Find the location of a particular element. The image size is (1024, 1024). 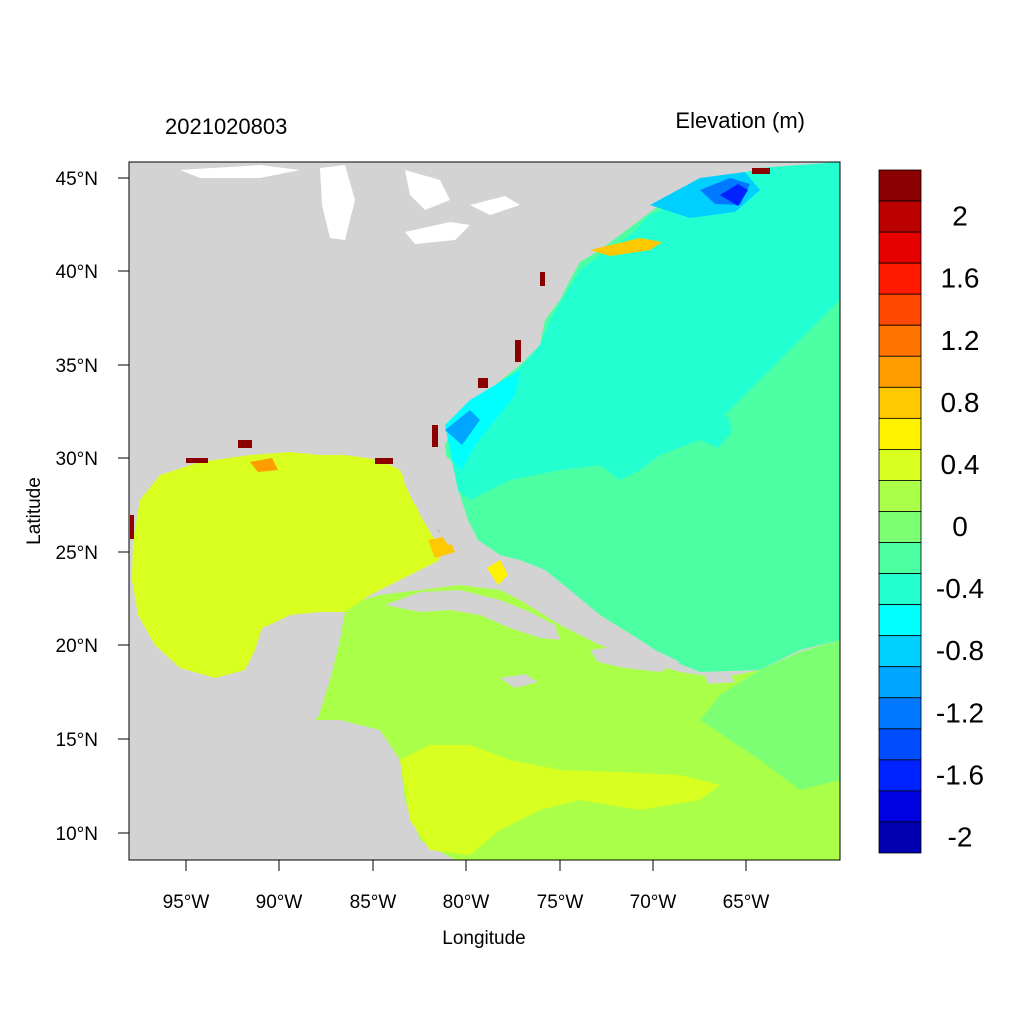

lon-tick-label: 70°W is located at coordinates (653, 902).